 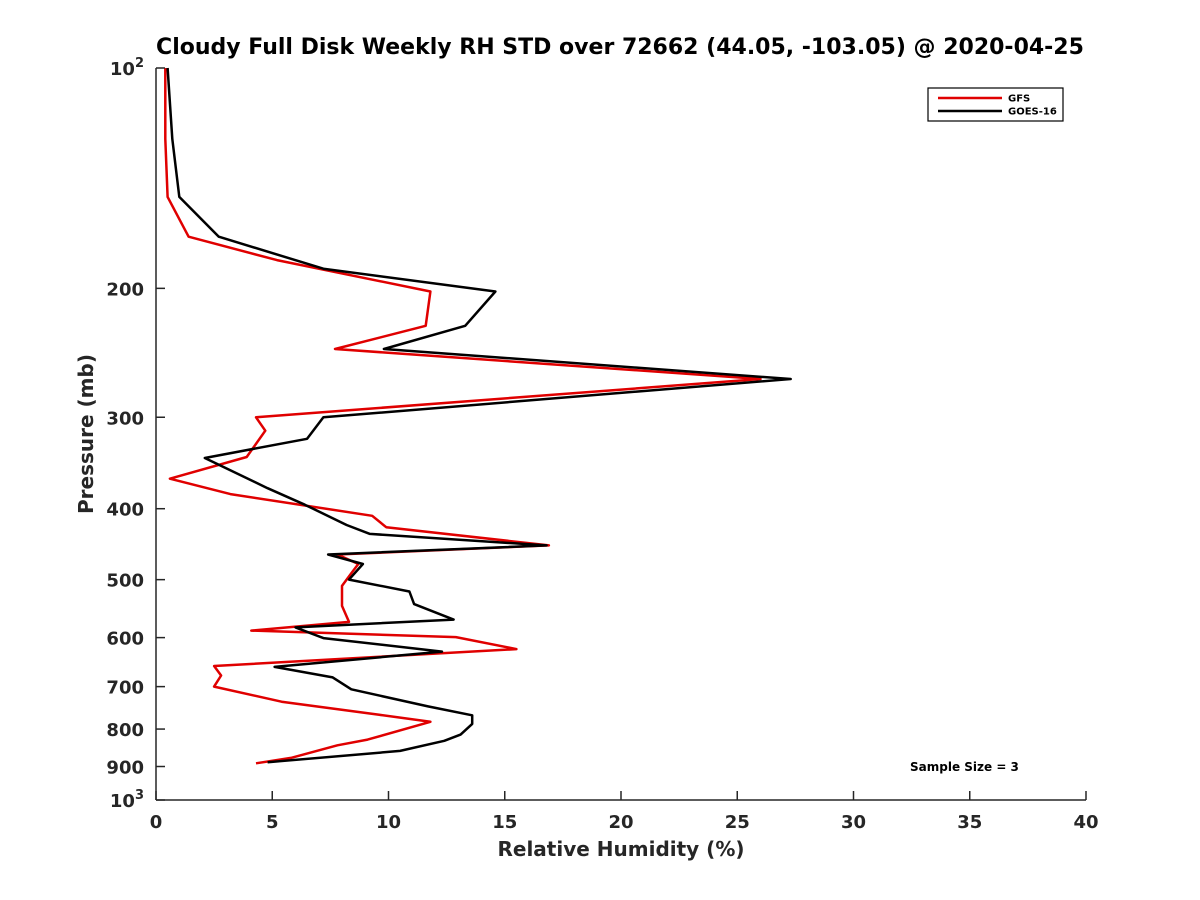 I want to click on x-tick-label: 20, so click(x=620, y=822).